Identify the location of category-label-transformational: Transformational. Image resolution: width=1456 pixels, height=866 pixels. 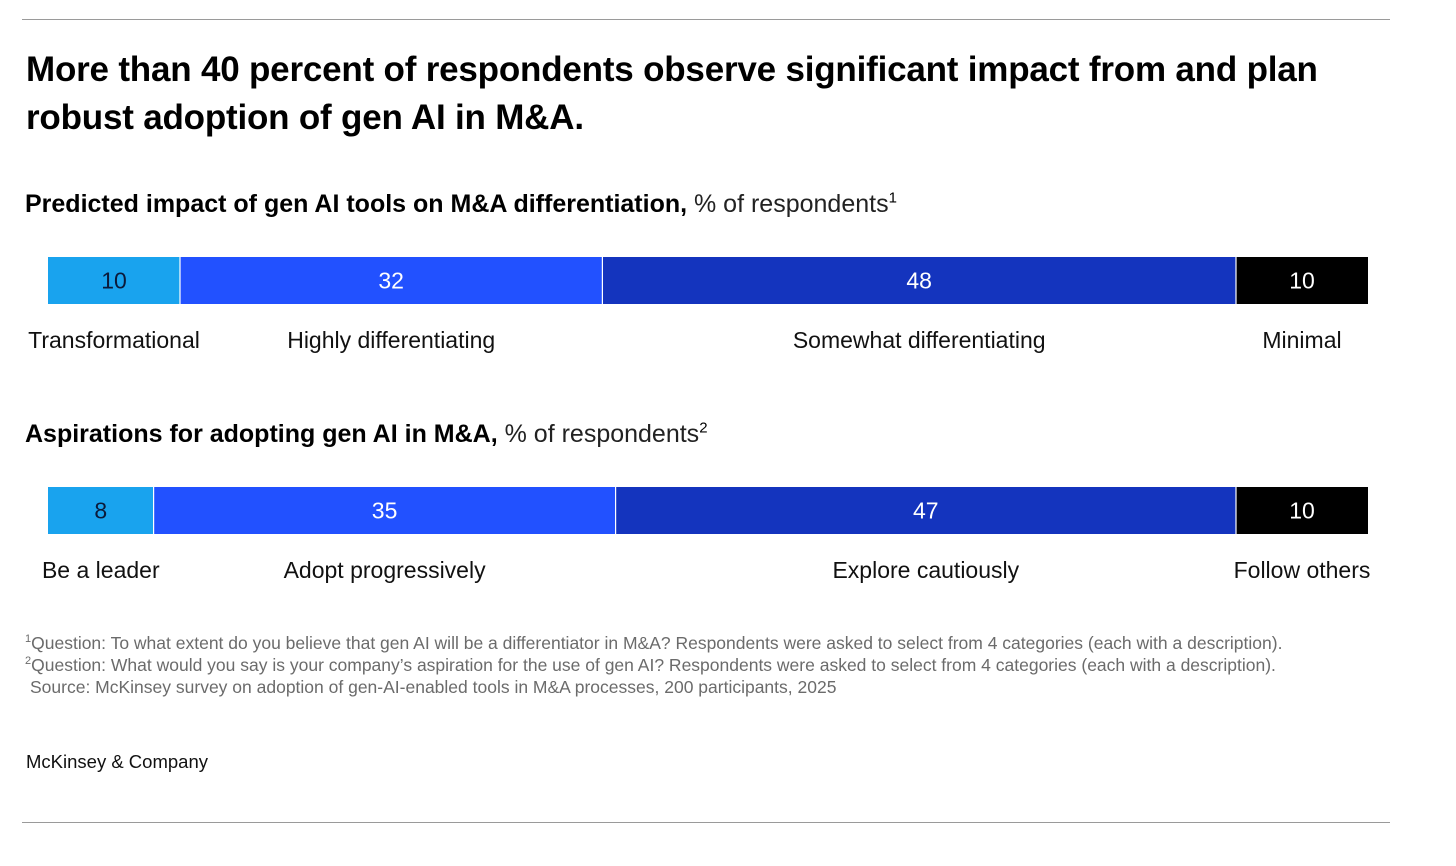
(114, 340).